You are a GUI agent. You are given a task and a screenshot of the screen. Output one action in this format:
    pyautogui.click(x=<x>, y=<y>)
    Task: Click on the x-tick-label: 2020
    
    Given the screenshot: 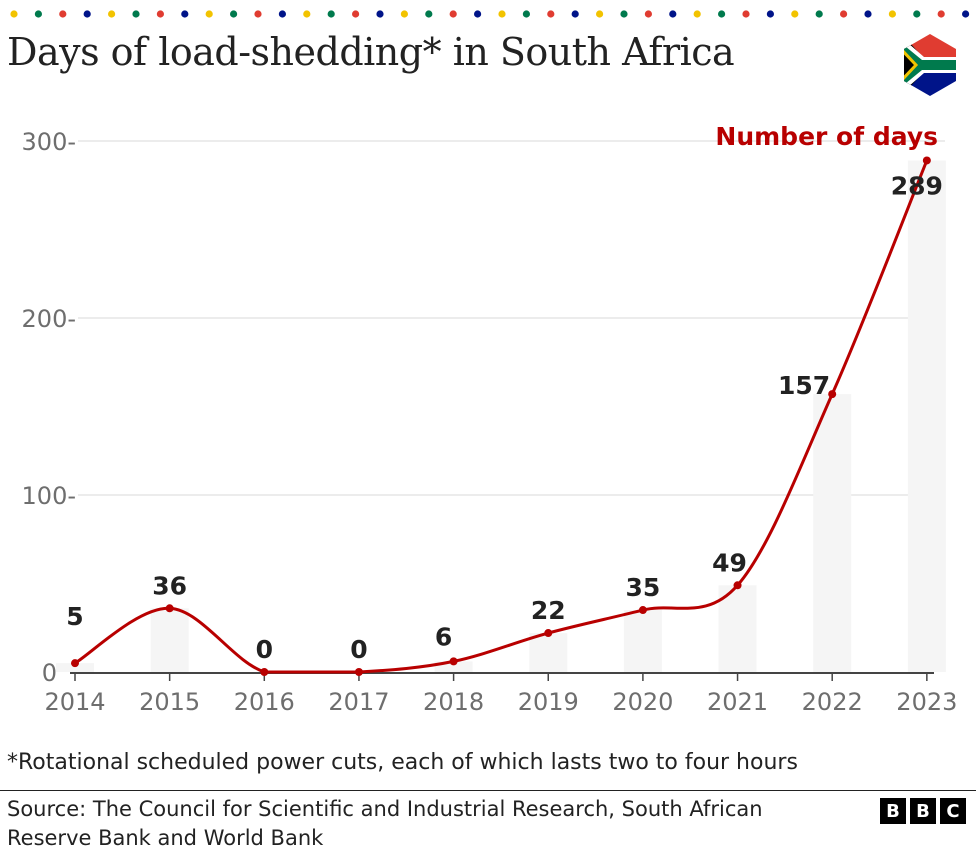 What is the action you would take?
    pyautogui.click(x=642, y=702)
    